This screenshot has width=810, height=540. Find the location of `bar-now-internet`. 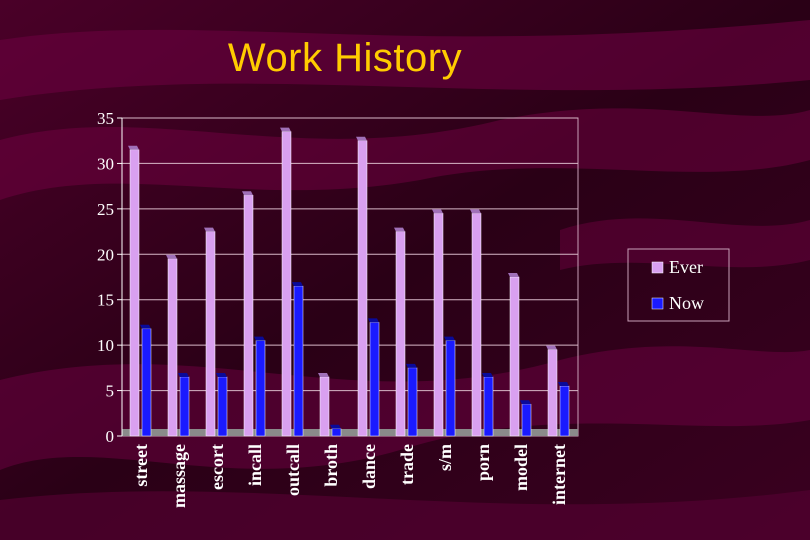

bar-now-internet is located at coordinates (564, 409).